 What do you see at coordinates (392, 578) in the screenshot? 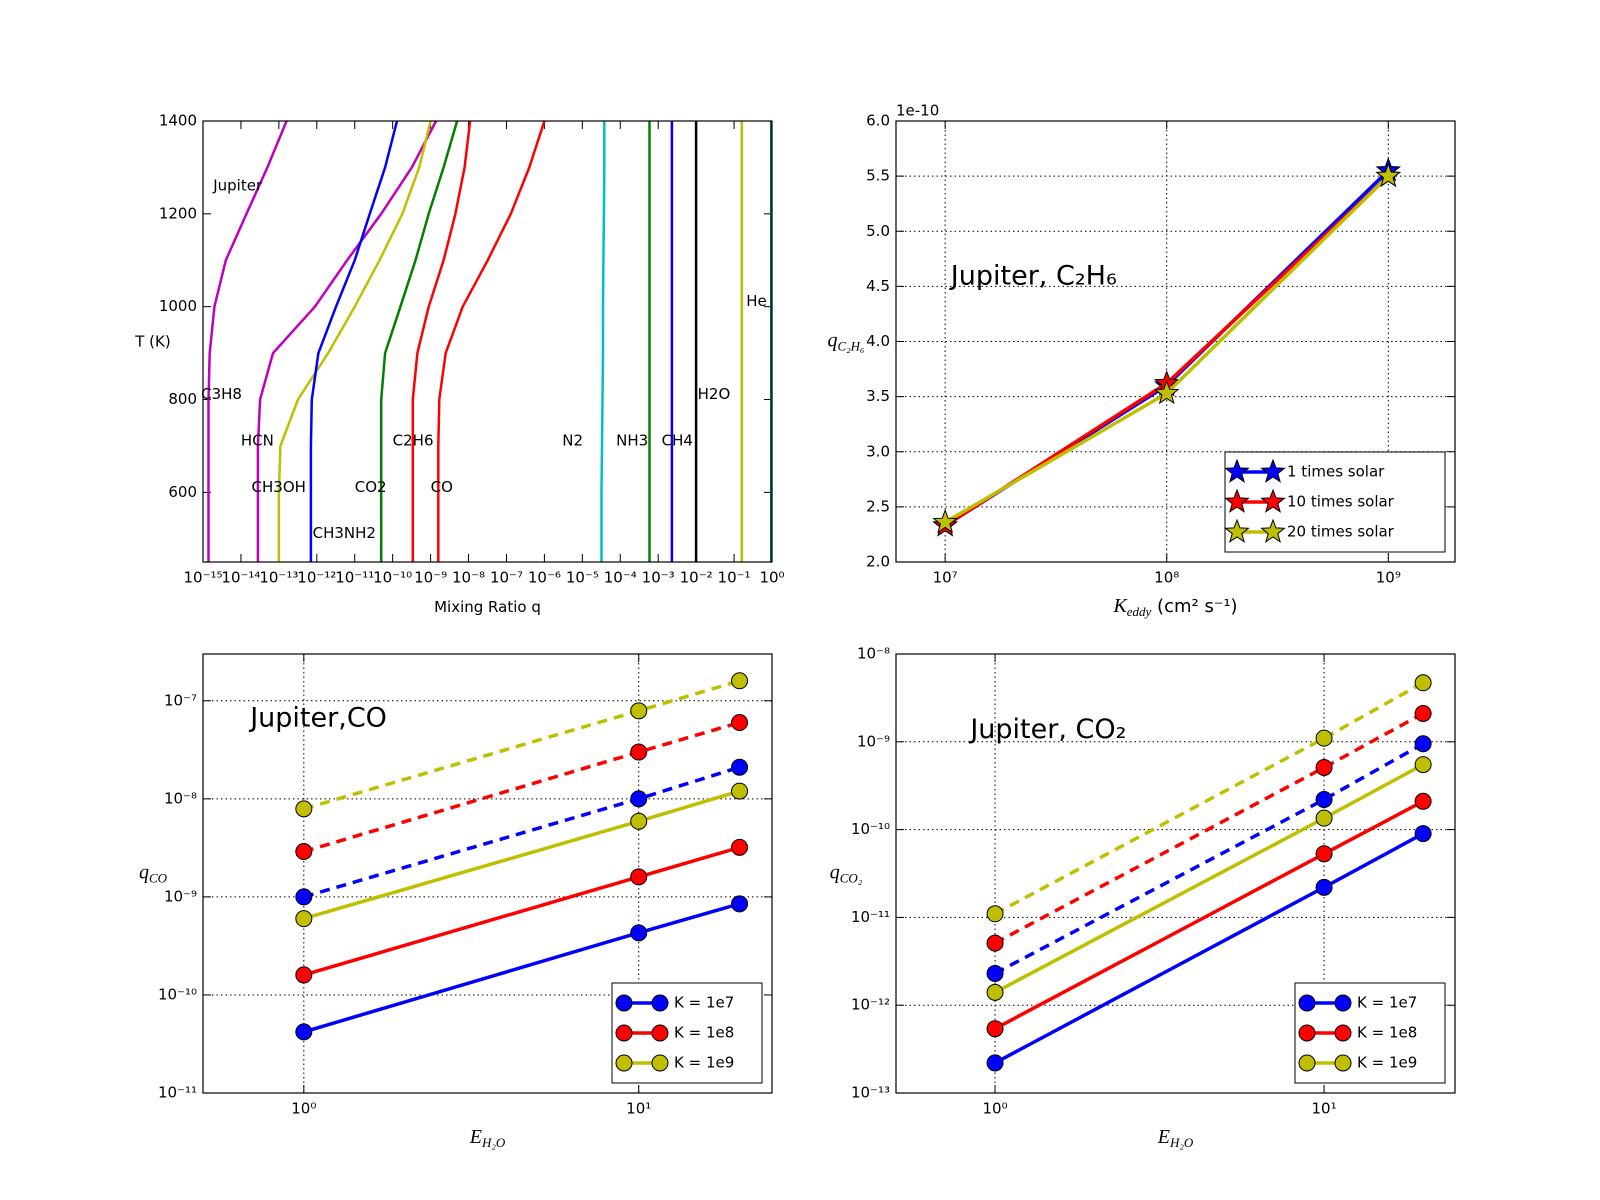
I see `x-tick-label: 10⁻¹⁰` at bounding box center [392, 578].